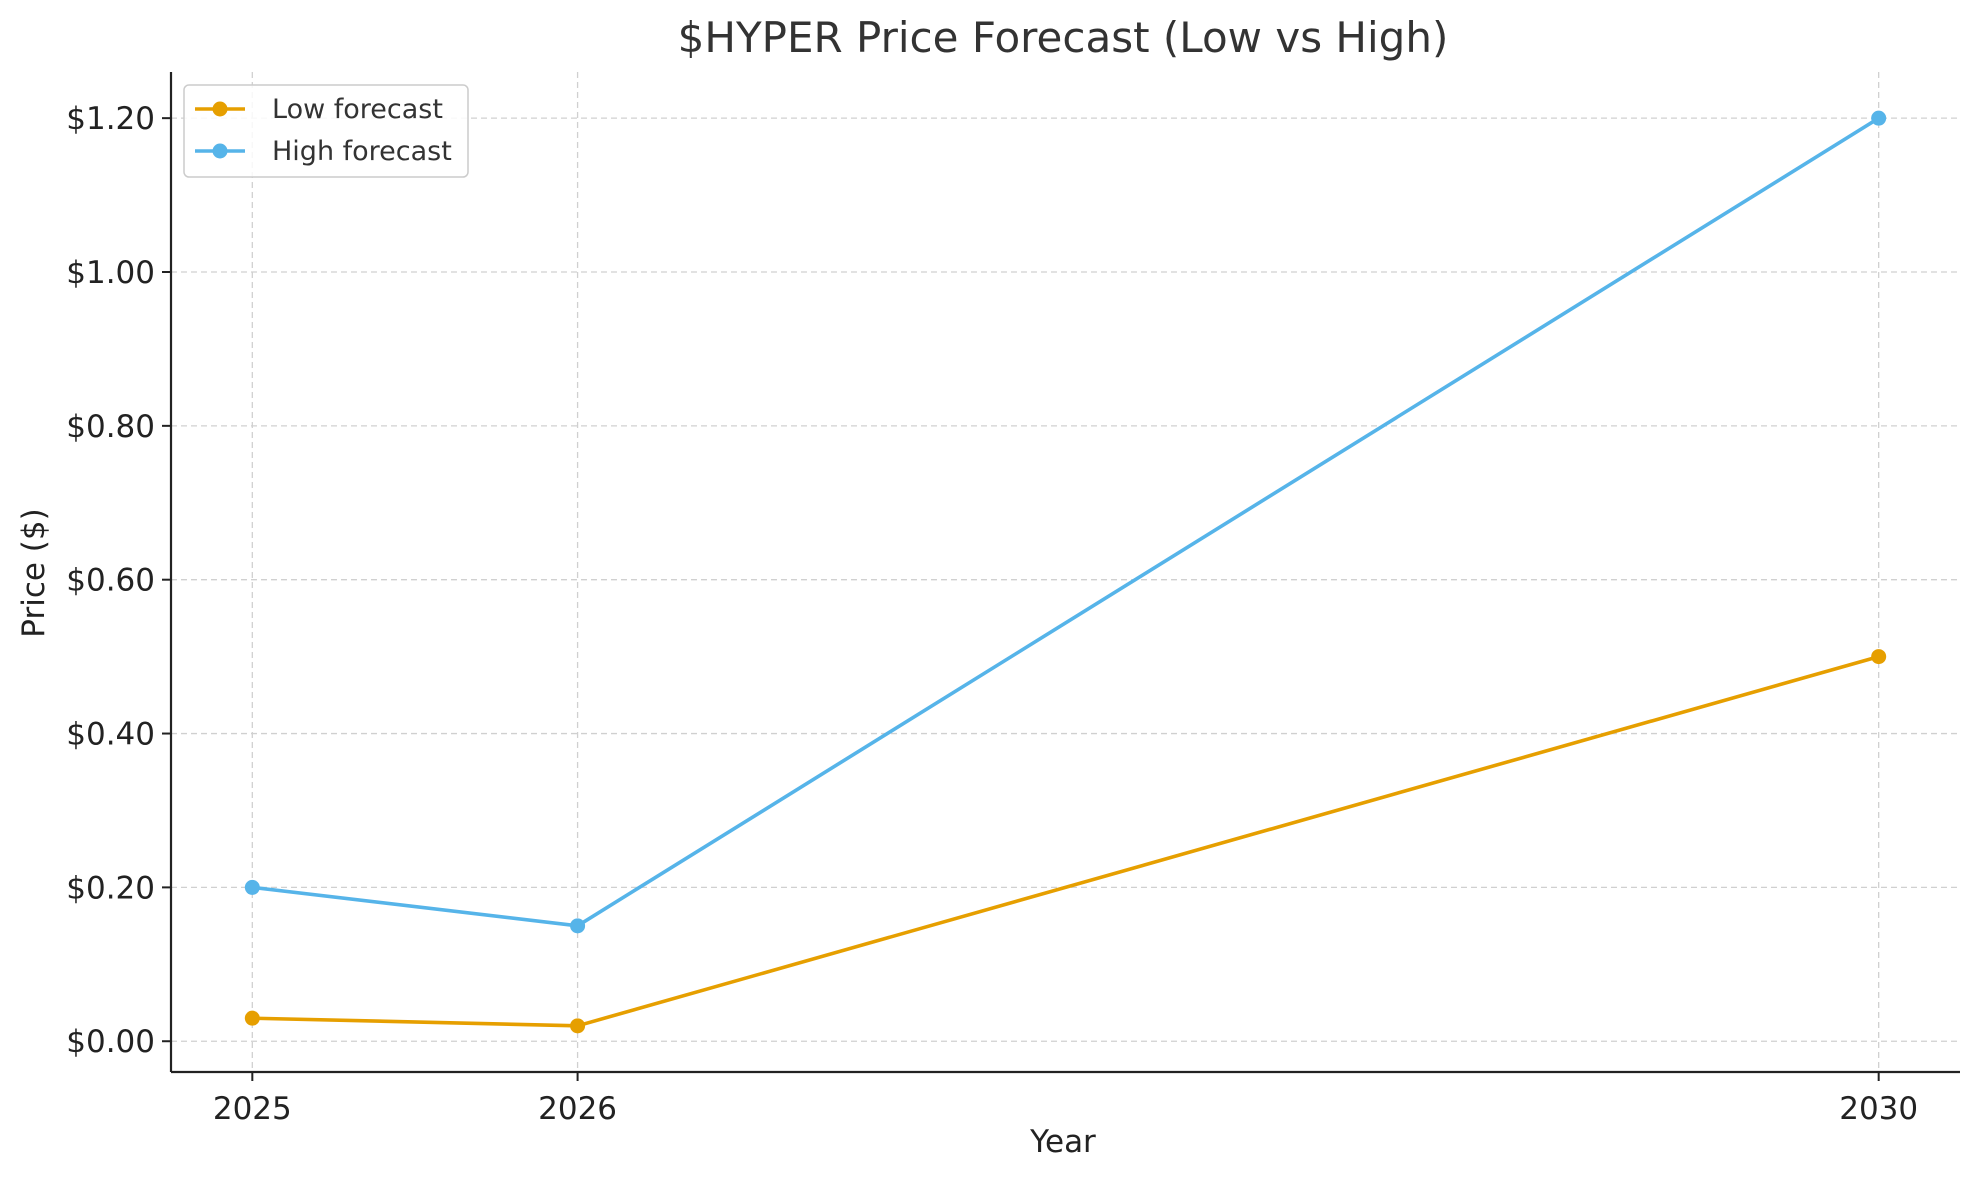 Image resolution: width=1980 pixels, height=1180 pixels. Describe the element at coordinates (110, 273) in the screenshot. I see `y-tick-label: $1.00` at that location.